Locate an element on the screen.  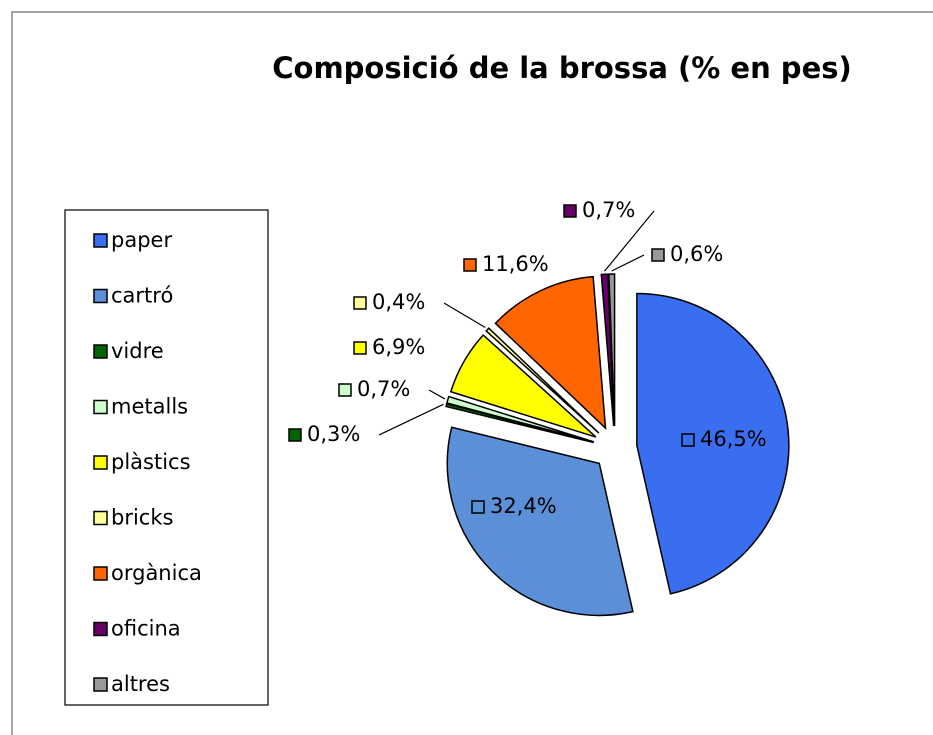
data-label: 0,6% is located at coordinates (696, 254).